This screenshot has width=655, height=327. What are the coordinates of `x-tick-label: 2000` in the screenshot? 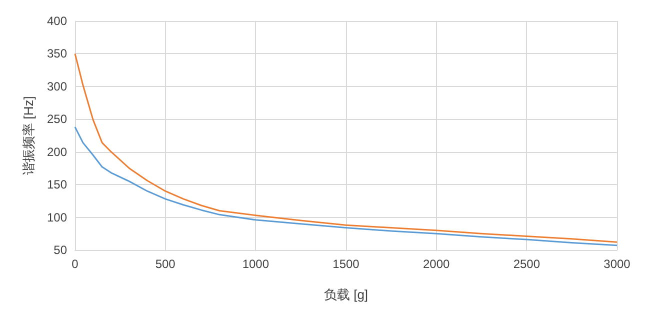 It's located at (436, 264).